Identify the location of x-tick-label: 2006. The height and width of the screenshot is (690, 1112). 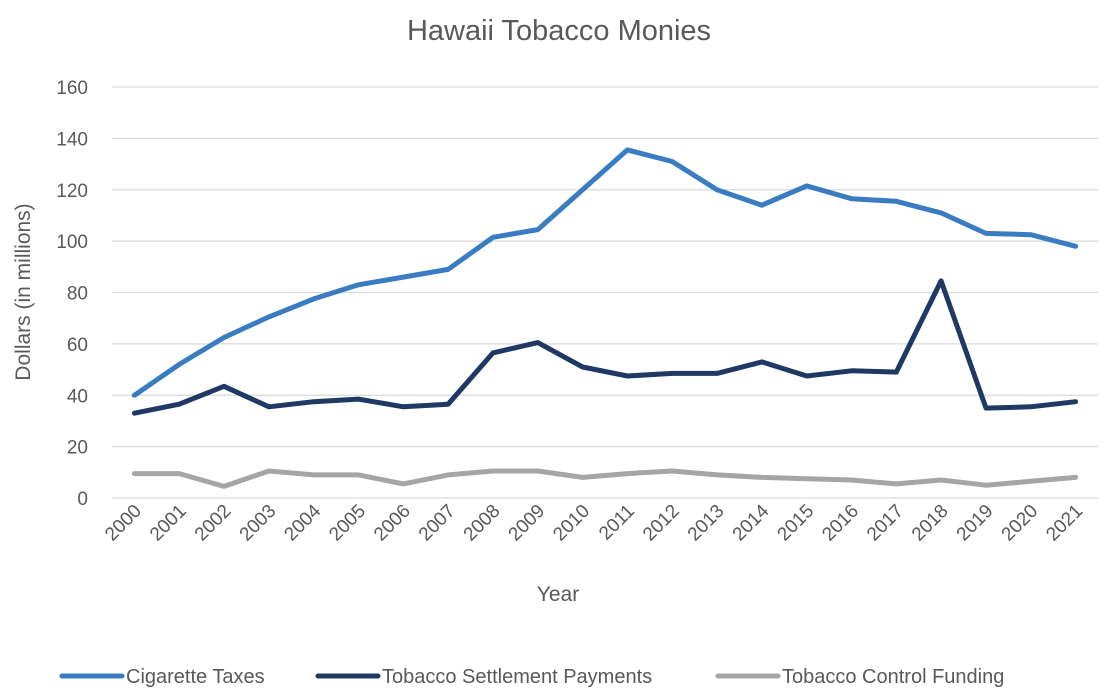
(392, 523).